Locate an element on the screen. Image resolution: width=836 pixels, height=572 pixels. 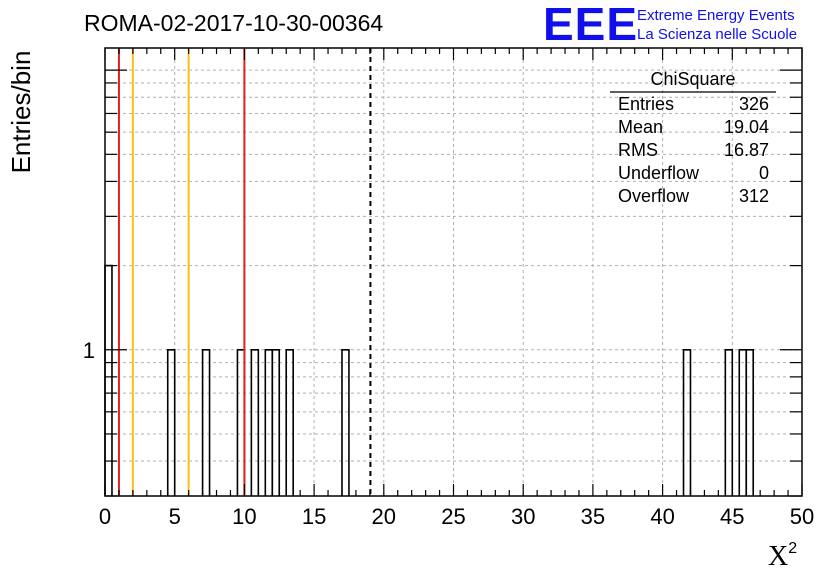
x-tick-label: 30 is located at coordinates (523, 516).